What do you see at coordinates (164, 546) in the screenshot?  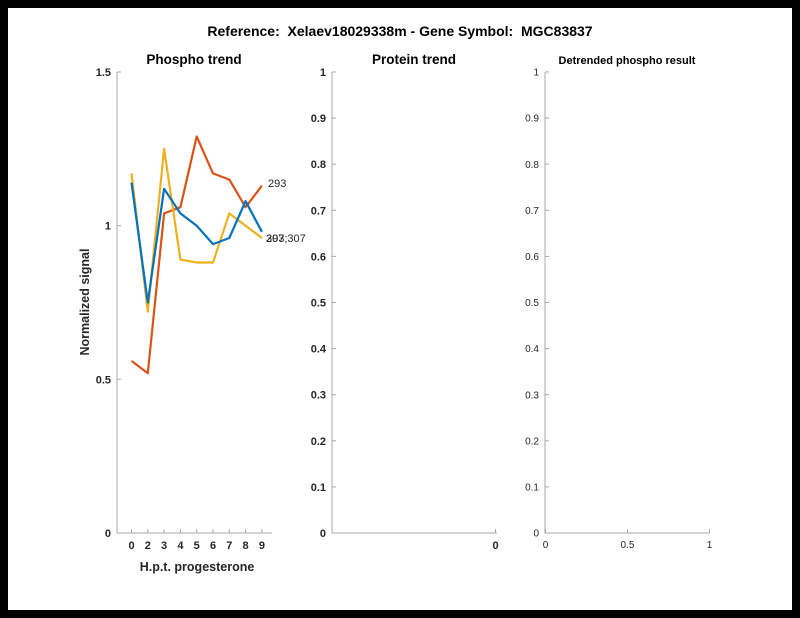 I see `x-tick-label: 3` at bounding box center [164, 546].